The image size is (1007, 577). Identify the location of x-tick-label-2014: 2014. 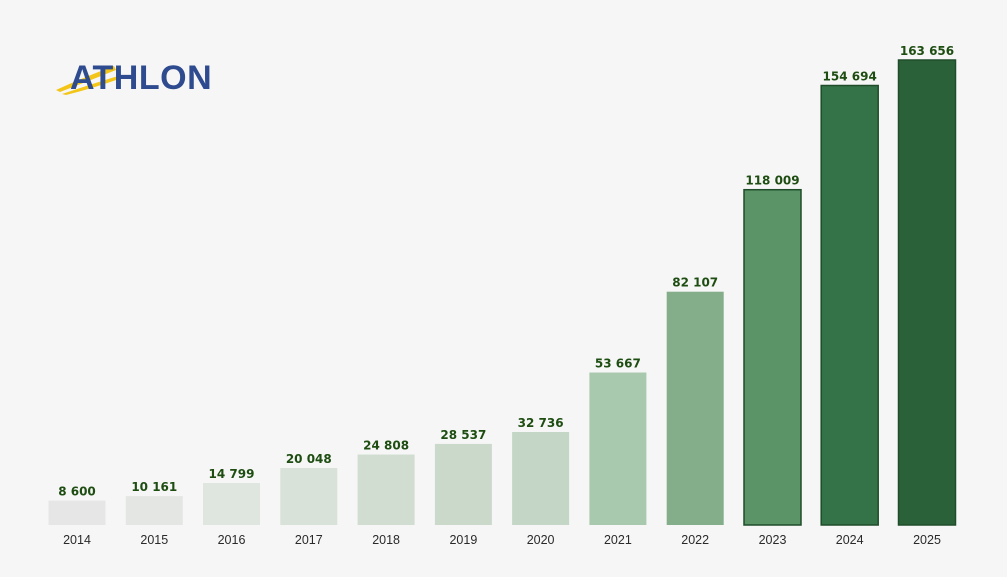
(77, 540).